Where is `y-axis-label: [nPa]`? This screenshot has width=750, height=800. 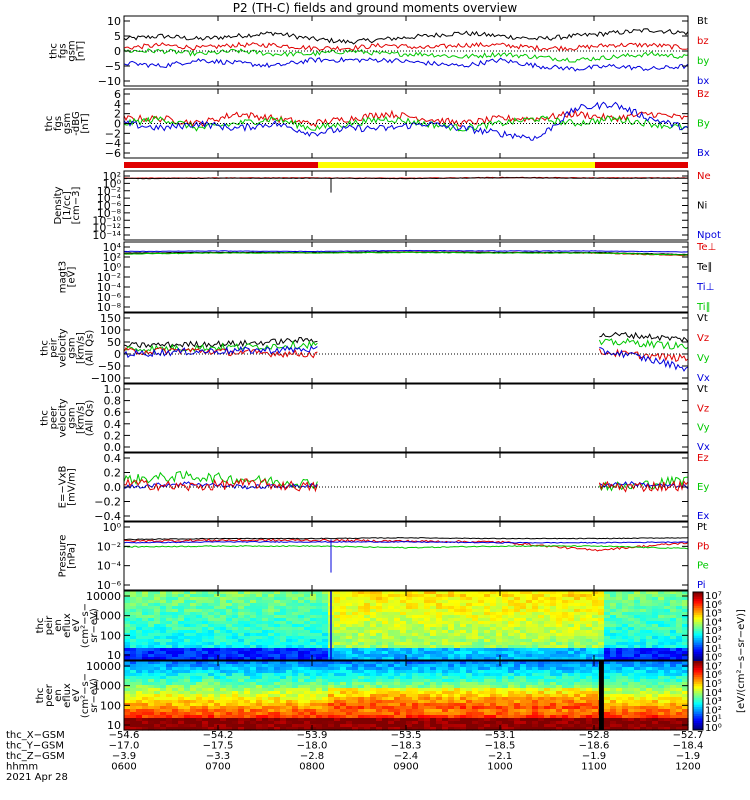 y-axis-label: [nPa] is located at coordinates (72, 556).